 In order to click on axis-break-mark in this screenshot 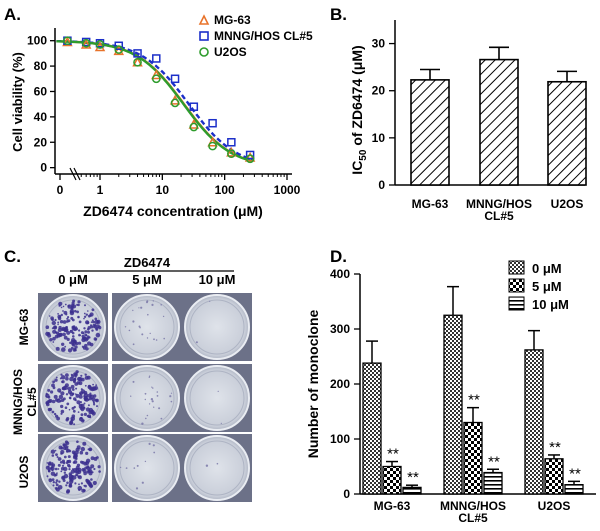, I will do `click(77, 174)`.